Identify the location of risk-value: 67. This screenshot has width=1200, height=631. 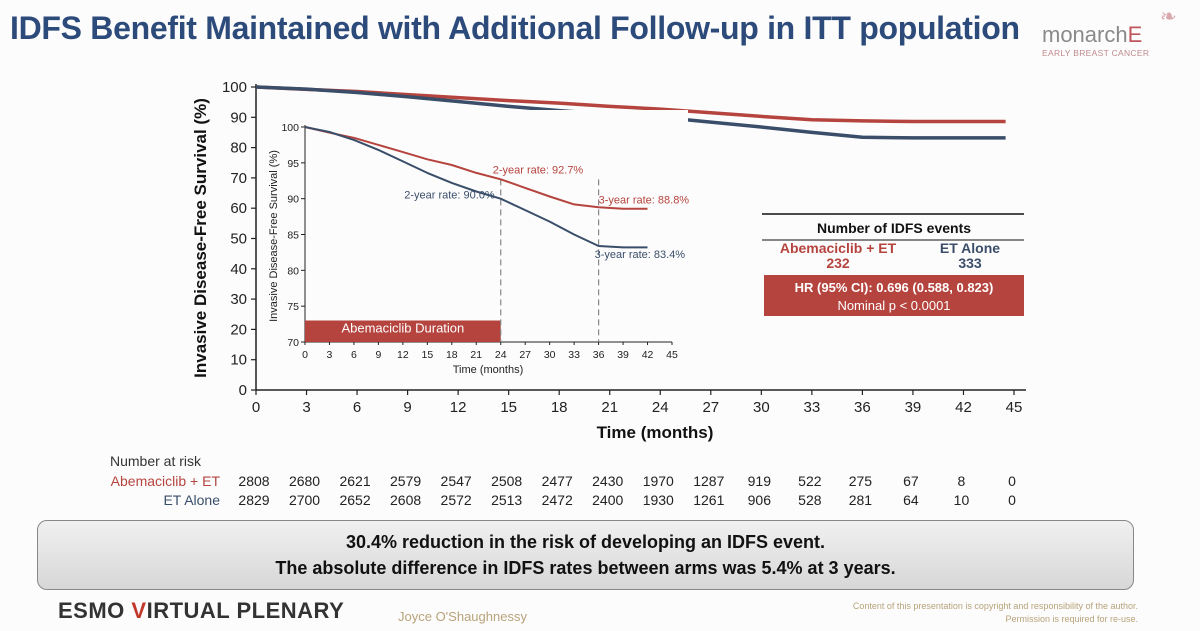
(911, 481).